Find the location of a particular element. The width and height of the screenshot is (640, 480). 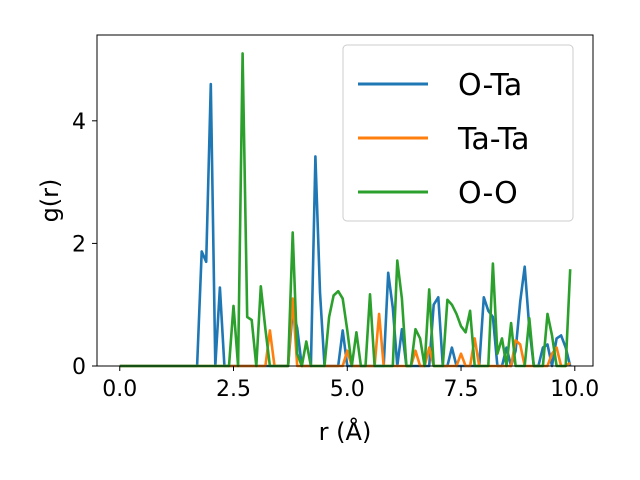

x-tick-label: 10.0 is located at coordinates (574, 389).